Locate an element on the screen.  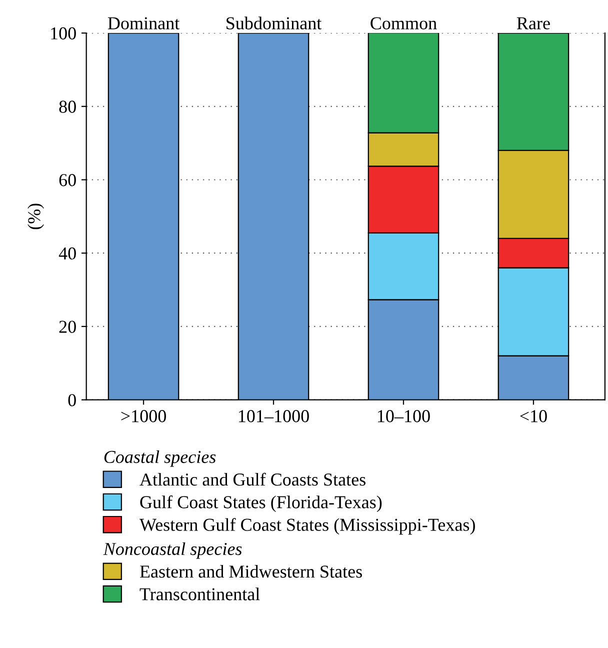
text: Coastal species is located at coordinates (160, 458).